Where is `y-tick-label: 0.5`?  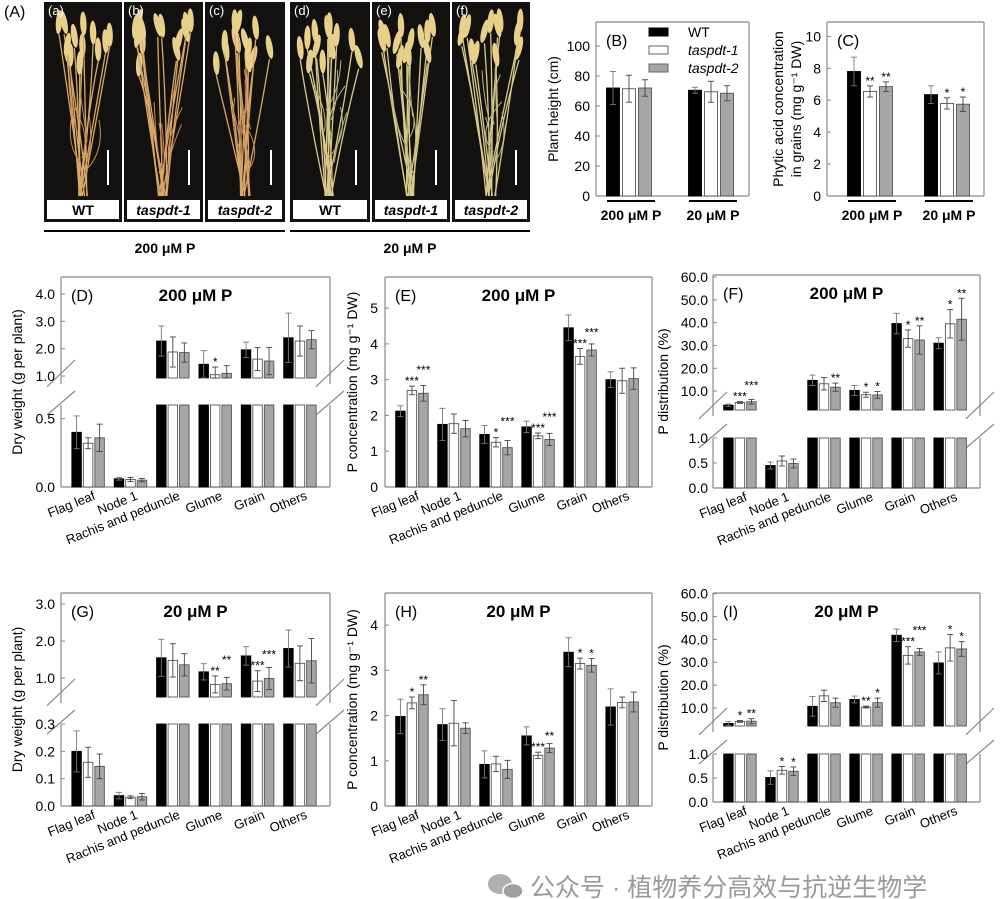 y-tick-label: 0.5 is located at coordinates (46, 419).